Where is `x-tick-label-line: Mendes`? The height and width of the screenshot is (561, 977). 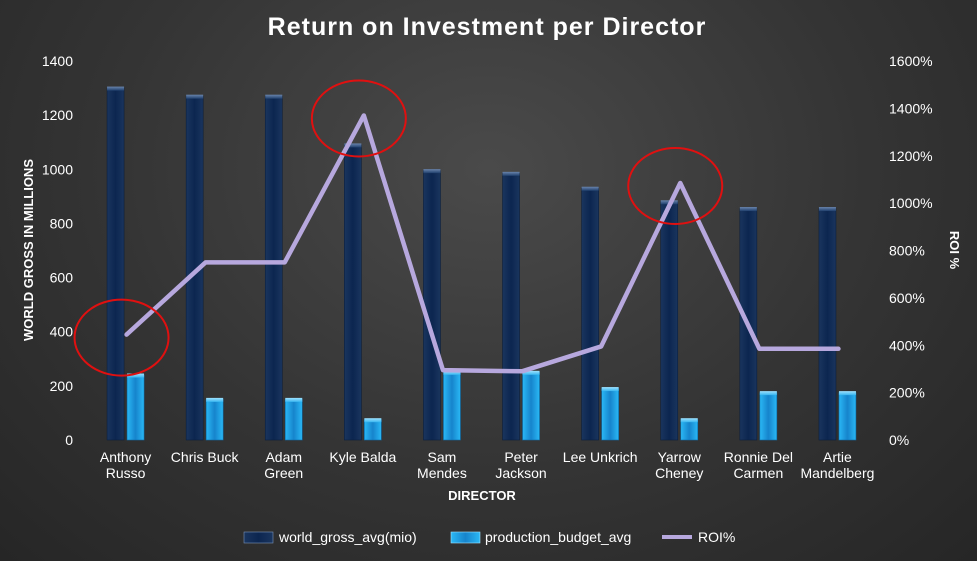 x-tick-label-line: Mendes is located at coordinates (442, 473).